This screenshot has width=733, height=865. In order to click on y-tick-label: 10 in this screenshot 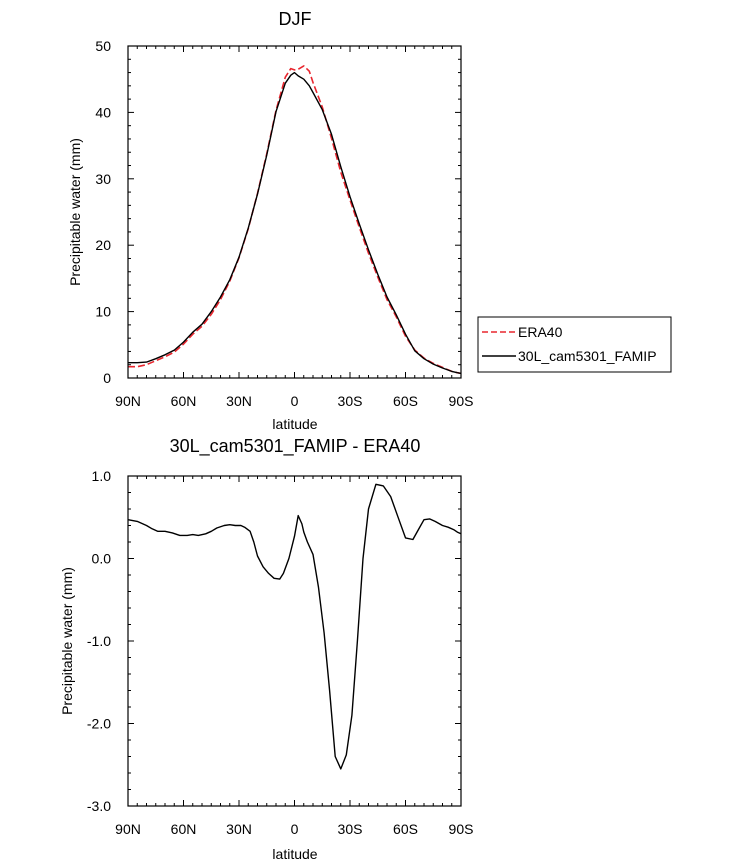, I will do `click(103, 312)`.